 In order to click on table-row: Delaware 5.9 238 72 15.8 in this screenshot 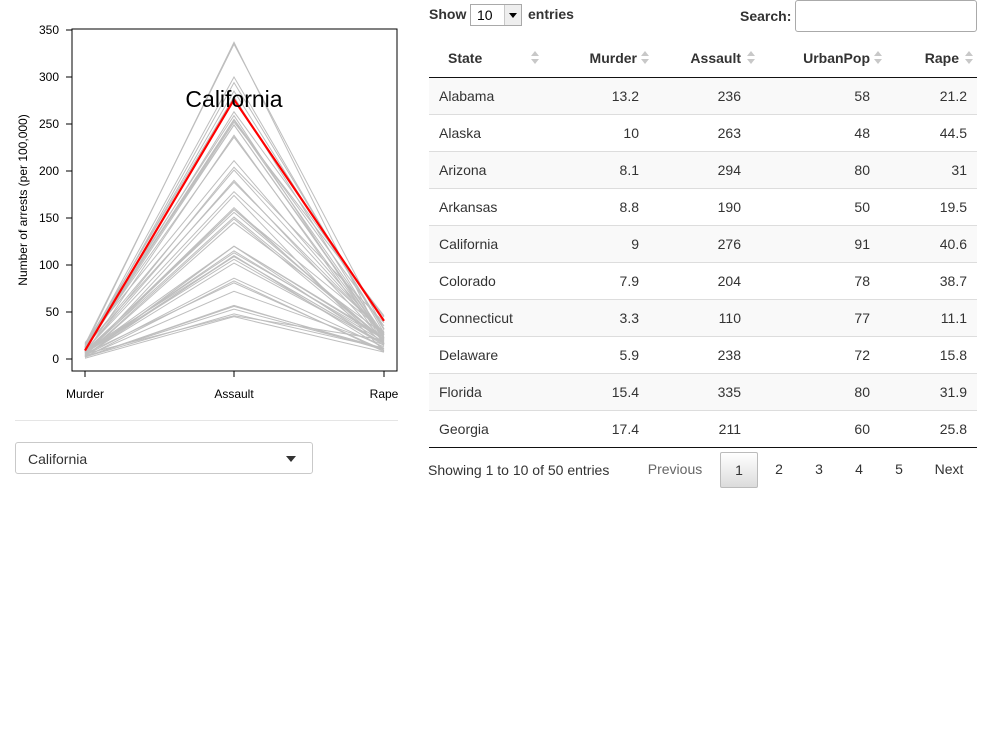, I will do `click(703, 355)`.